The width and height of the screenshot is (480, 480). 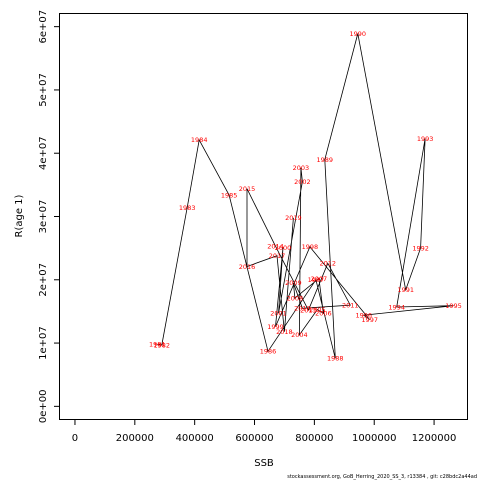 I want to click on point-label-2010: 2010, so click(x=302, y=309).